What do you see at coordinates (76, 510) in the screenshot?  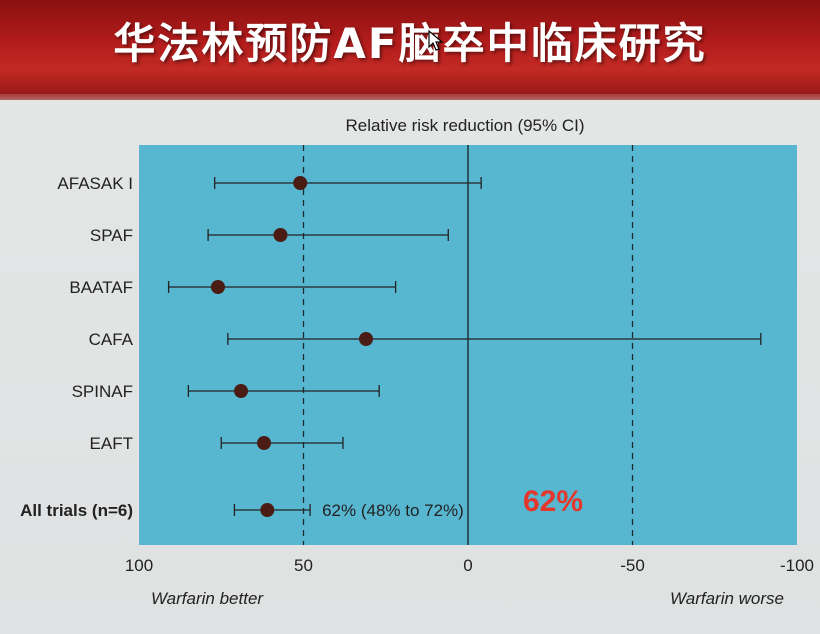 I see `trial-label: All trials (n=6)` at bounding box center [76, 510].